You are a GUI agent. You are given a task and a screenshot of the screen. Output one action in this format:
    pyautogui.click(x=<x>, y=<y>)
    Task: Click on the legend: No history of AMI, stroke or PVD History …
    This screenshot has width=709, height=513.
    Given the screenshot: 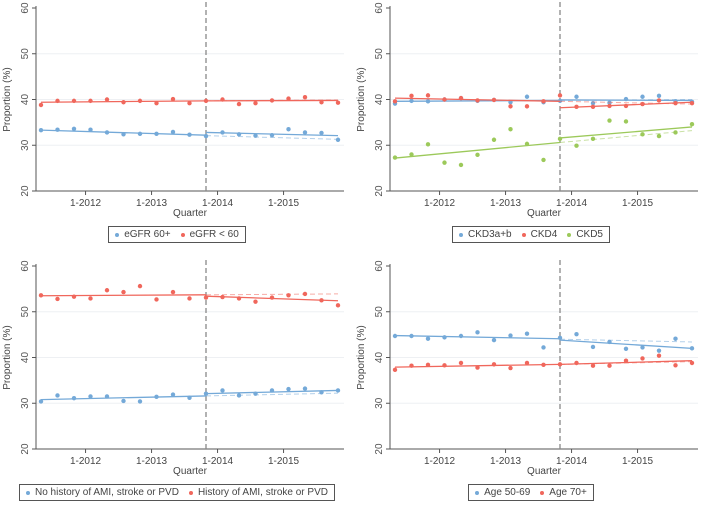 What is the action you would take?
    pyautogui.click(x=177, y=492)
    